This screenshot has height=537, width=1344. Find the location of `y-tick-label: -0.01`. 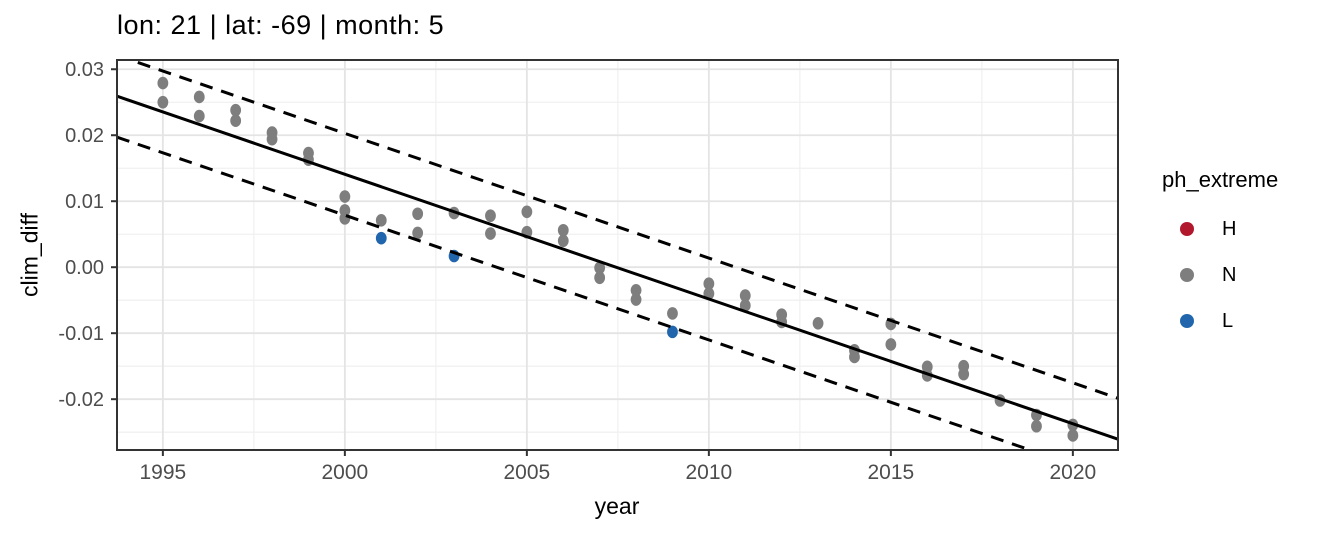

y-tick-label: -0.01 is located at coordinates (81, 334).